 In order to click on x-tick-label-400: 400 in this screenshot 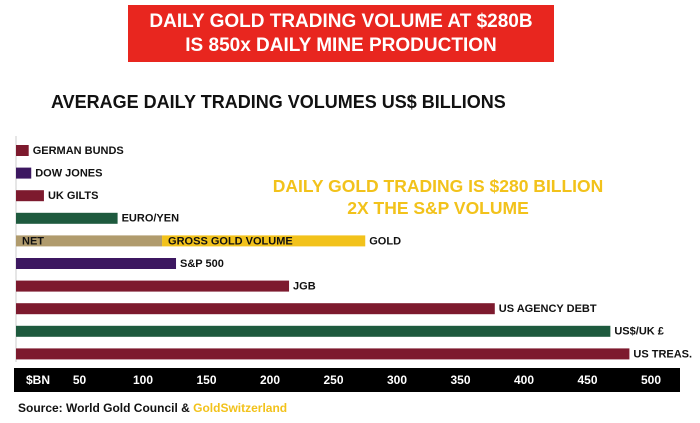, I will do `click(524, 380)`.